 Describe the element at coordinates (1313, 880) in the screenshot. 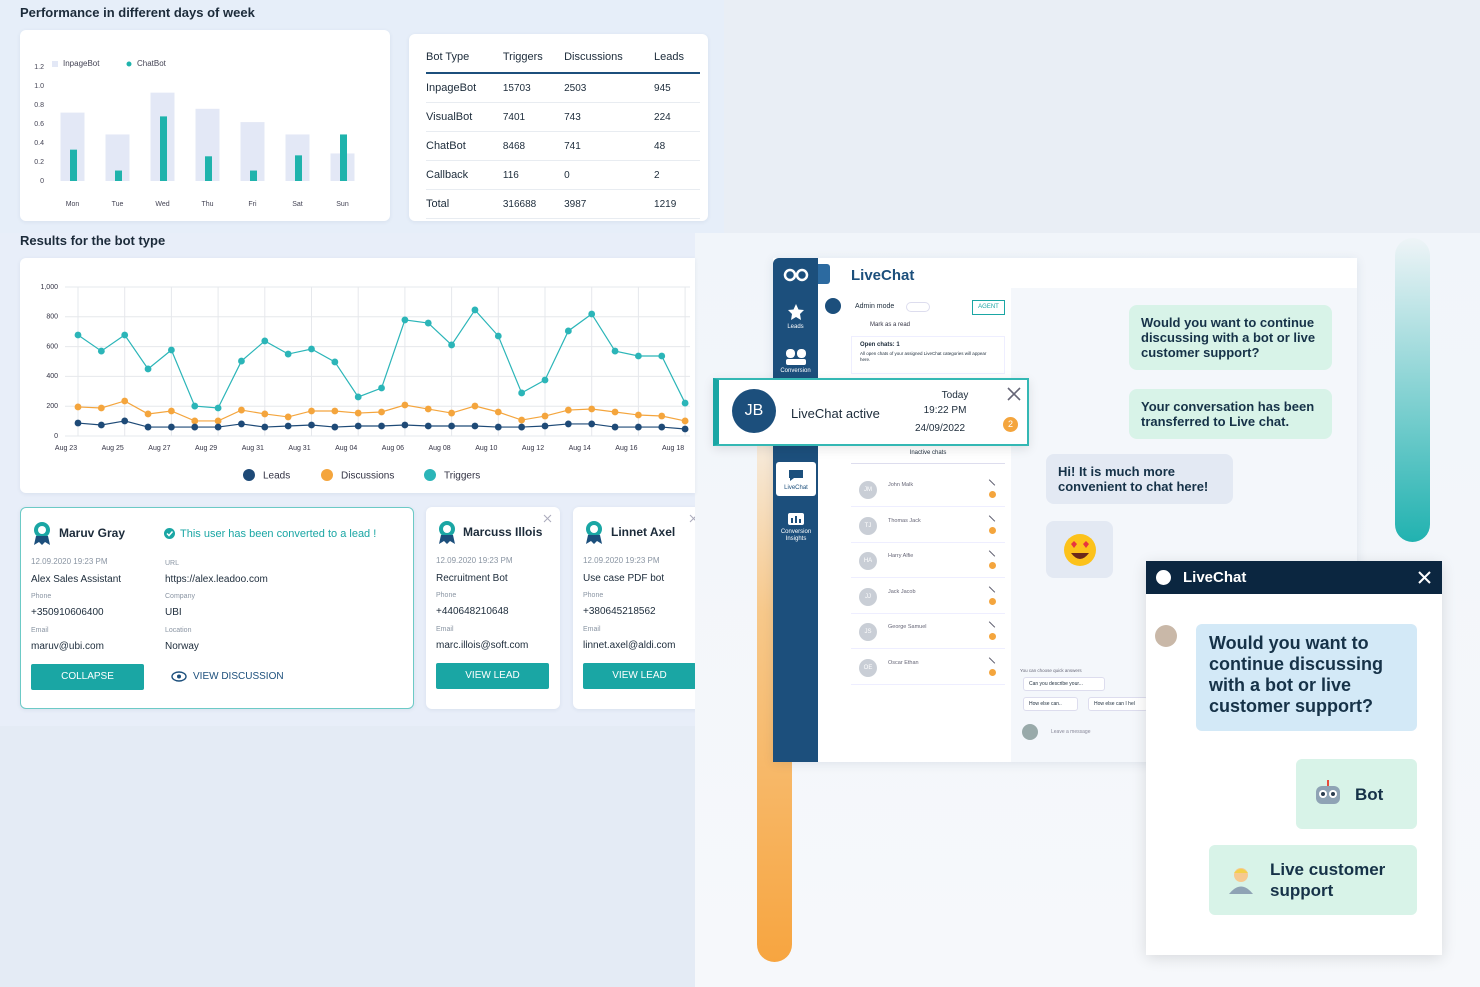

I see `option-live: Live customer support` at that location.